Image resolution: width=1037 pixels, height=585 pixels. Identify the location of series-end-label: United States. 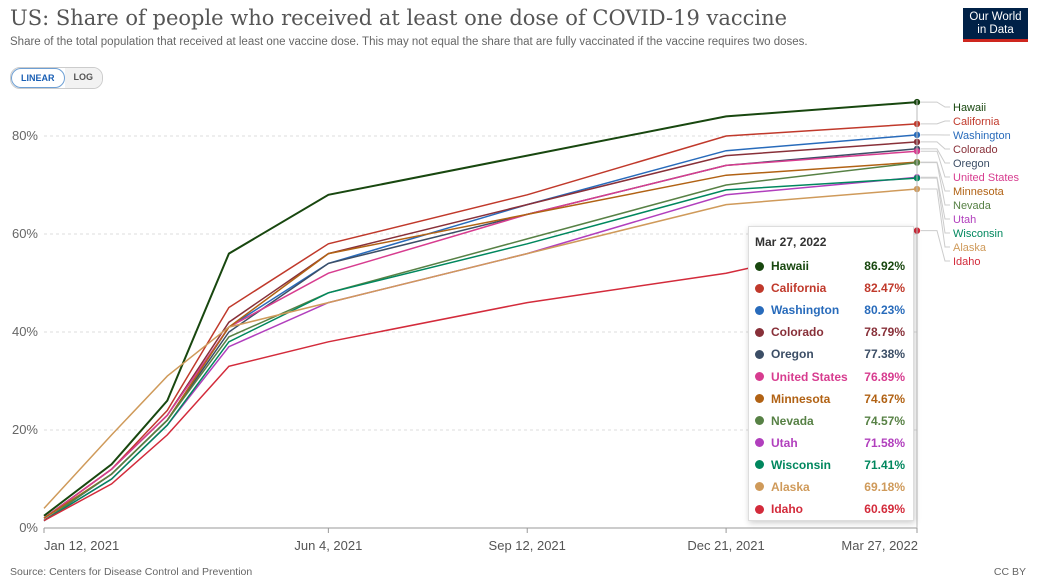
(986, 178).